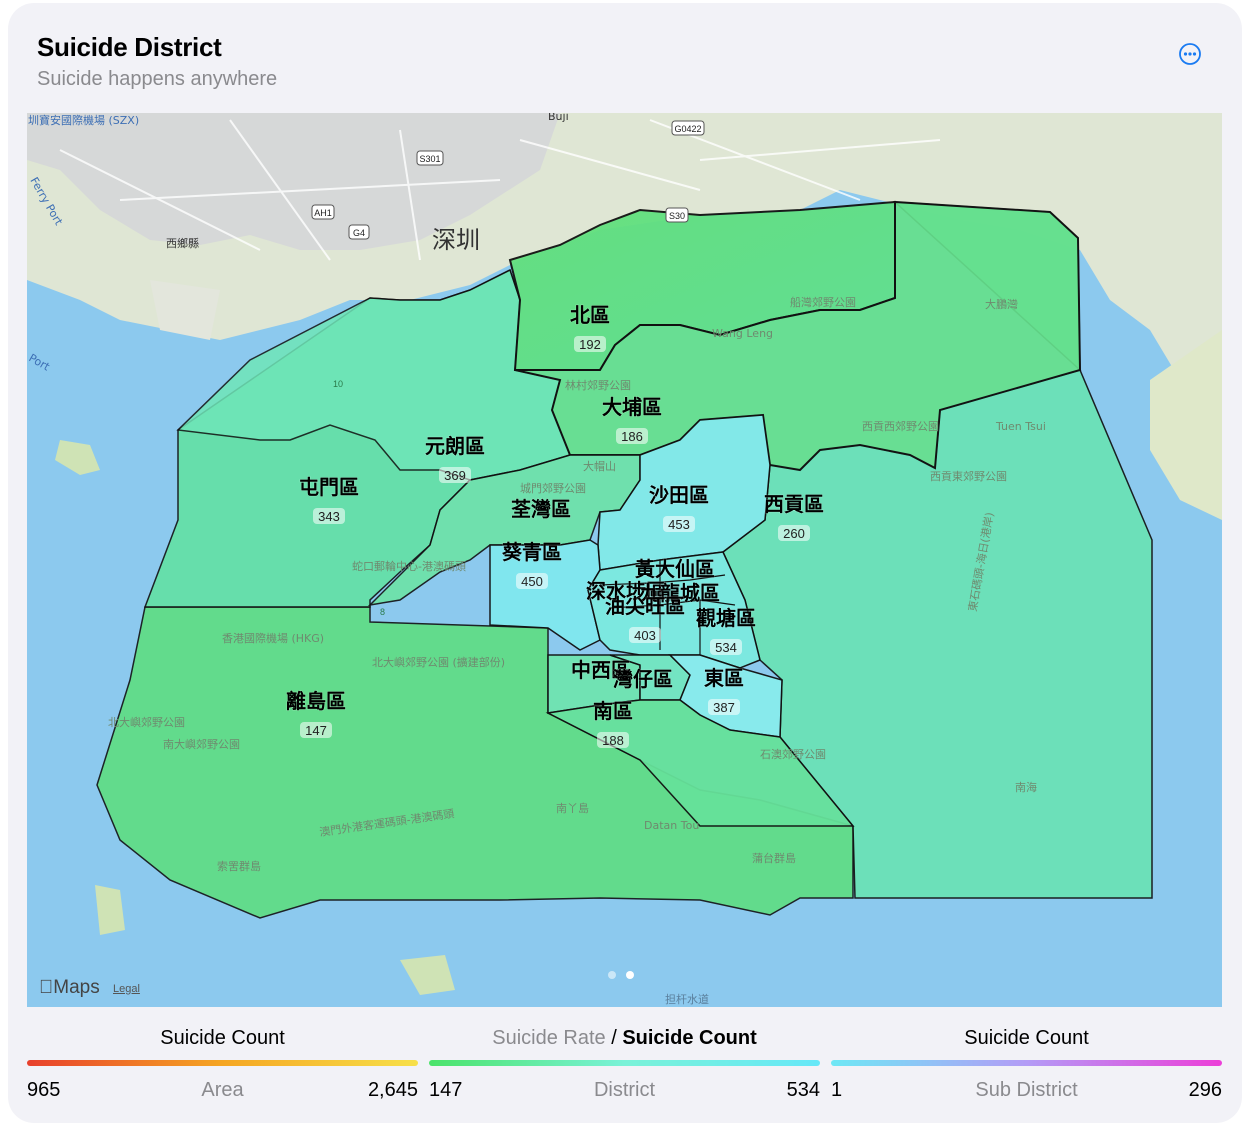 The width and height of the screenshot is (1252, 1134). I want to click on maps-legal-link: Legal, so click(126, 989).